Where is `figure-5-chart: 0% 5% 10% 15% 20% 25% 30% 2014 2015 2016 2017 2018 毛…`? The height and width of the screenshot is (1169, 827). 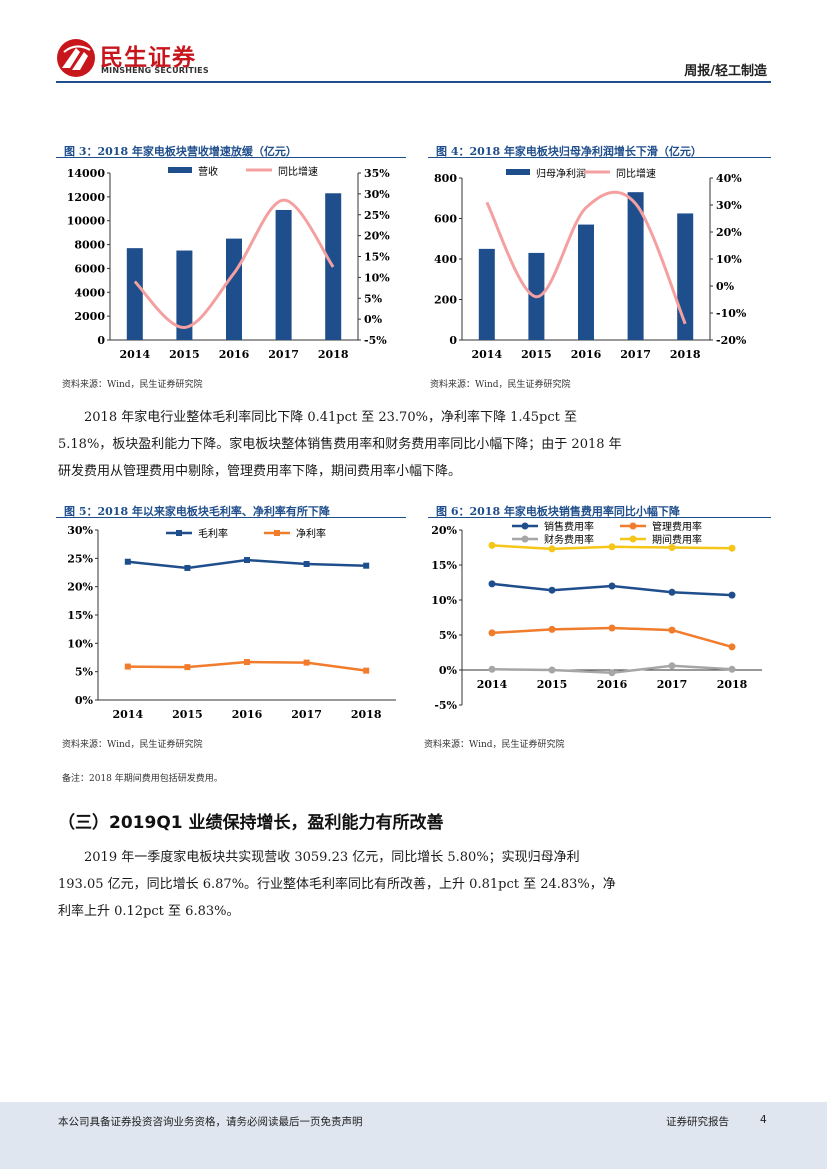 figure-5-chart: 0% 5% 10% 15% 20% 25% 30% 2014 2015 2016 2017 2018 毛… is located at coordinates (231, 622).